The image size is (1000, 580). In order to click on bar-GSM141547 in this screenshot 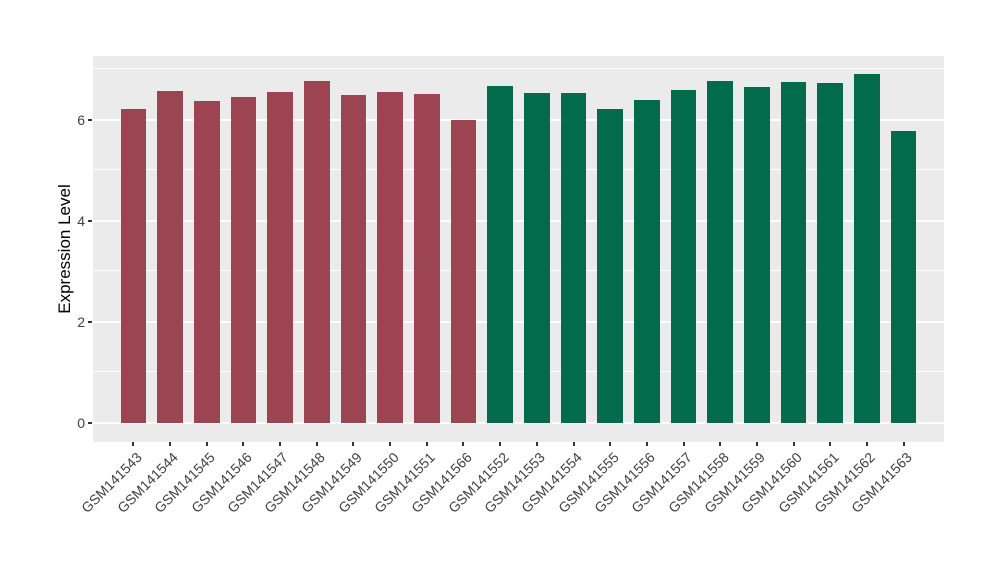, I will do `click(280, 257)`.